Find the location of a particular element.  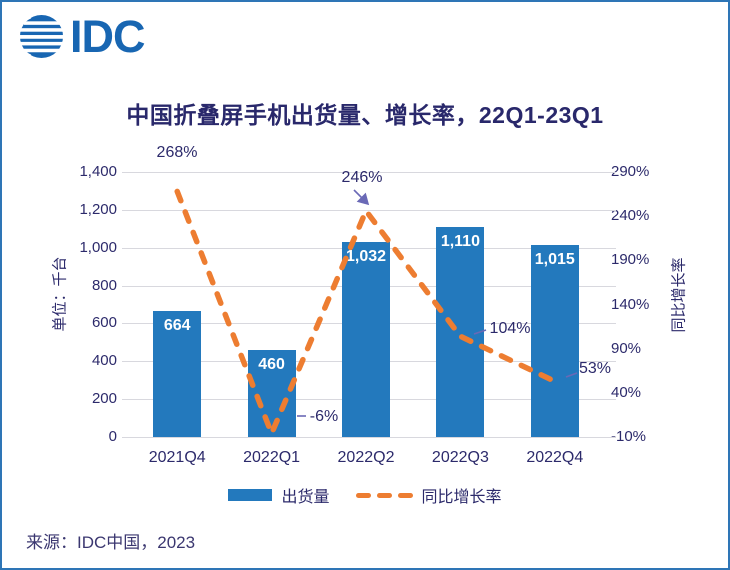

legend-label-growth: 同比增长率 is located at coordinates (461, 497).